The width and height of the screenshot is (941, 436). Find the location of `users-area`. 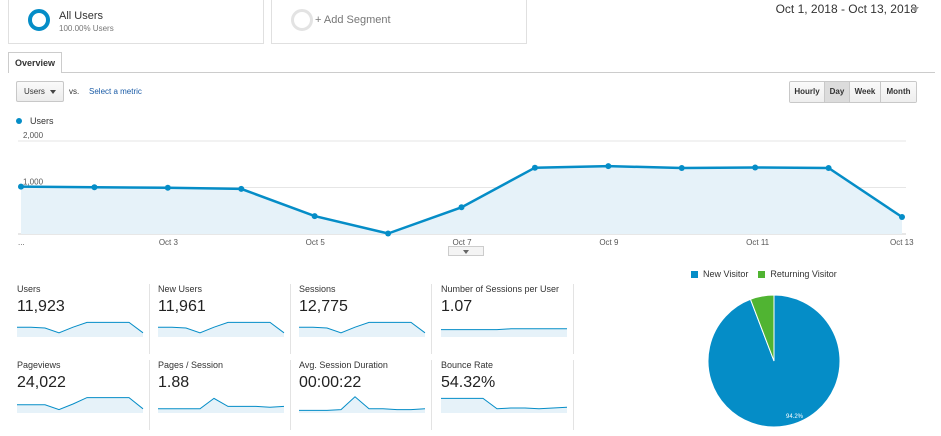

users-area is located at coordinates (461, 200).